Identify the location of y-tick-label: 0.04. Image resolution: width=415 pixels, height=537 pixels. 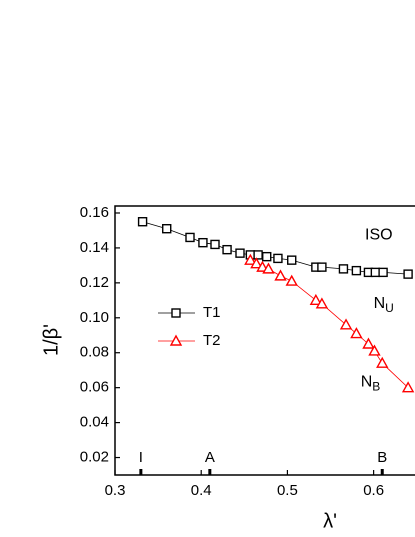
(94, 422).